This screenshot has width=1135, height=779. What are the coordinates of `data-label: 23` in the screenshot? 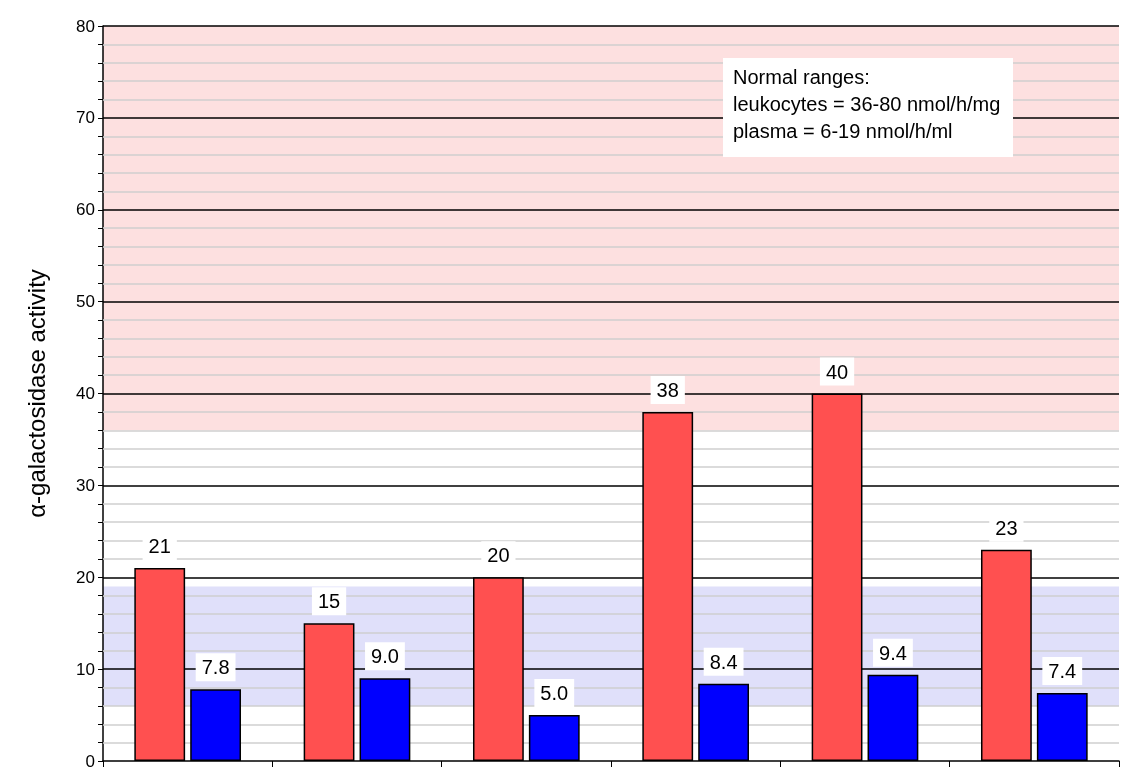 It's located at (1006, 527).